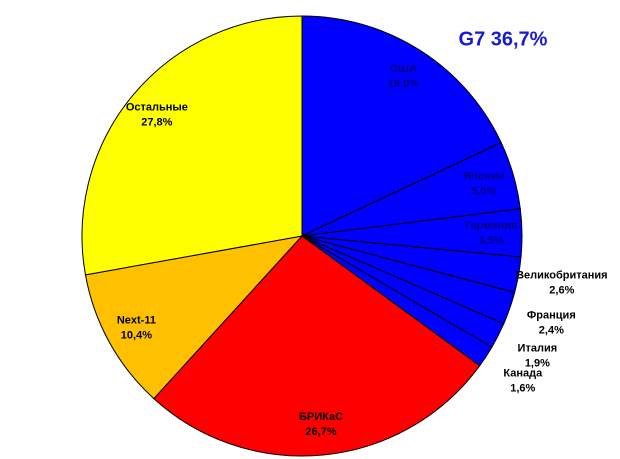 This screenshot has width=620, height=459. Describe the element at coordinates (503, 39) in the screenshot. I see `g7-annotation: G7 36,7%` at that location.